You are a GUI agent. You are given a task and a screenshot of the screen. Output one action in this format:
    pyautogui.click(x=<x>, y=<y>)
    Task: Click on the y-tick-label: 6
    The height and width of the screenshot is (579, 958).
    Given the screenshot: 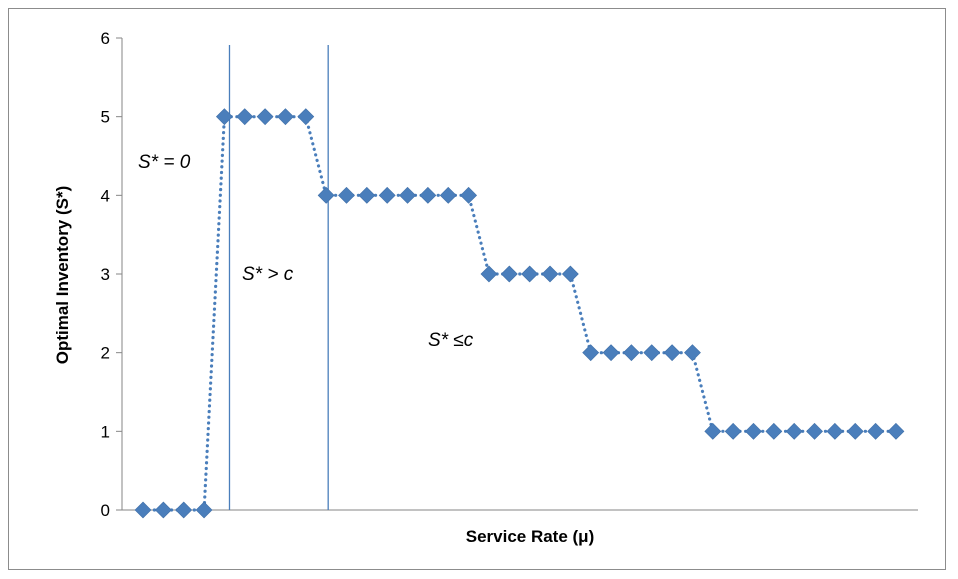 What is the action you would take?
    pyautogui.click(x=105, y=38)
    